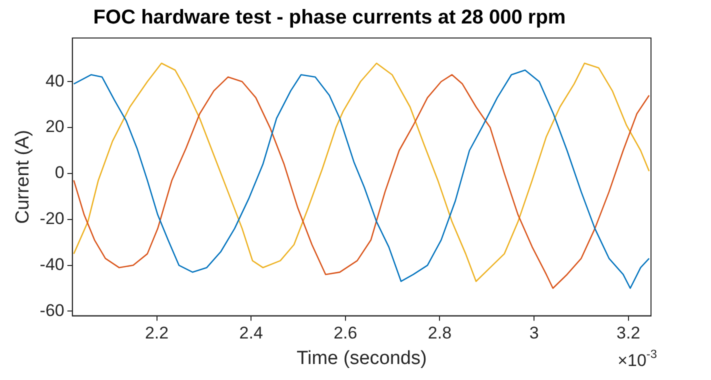 This screenshot has height=380, width=711. Describe the element at coordinates (59, 172) in the screenshot. I see `y-tick-label: 0` at that location.